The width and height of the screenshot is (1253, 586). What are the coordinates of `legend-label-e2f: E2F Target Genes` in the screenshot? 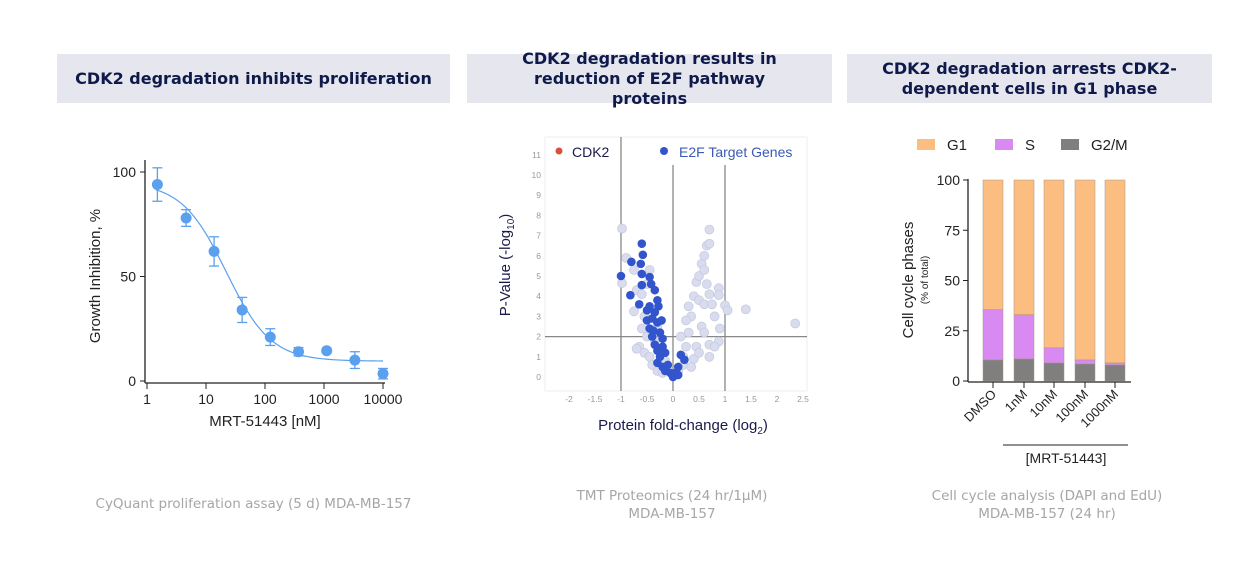 It's located at (735, 152).